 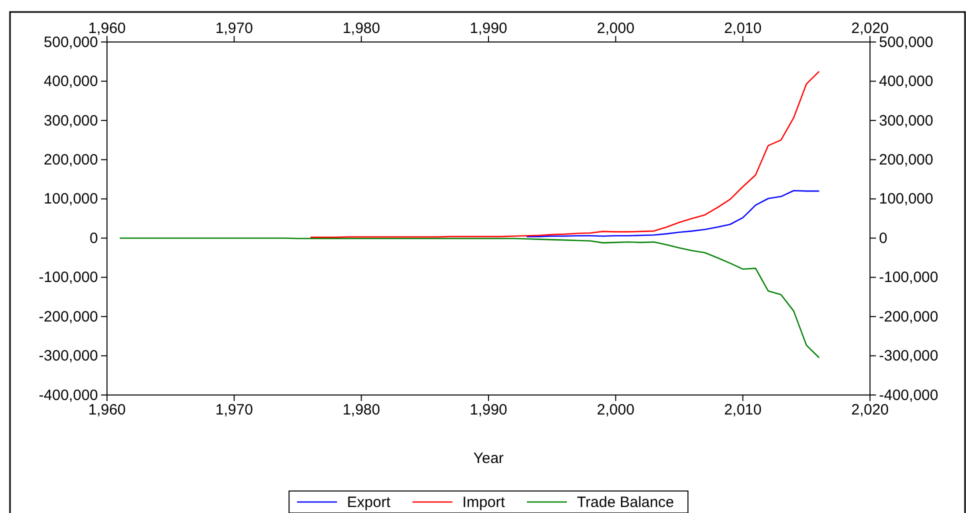 I want to click on y-tick-label: -300,000, so click(x=68, y=356).